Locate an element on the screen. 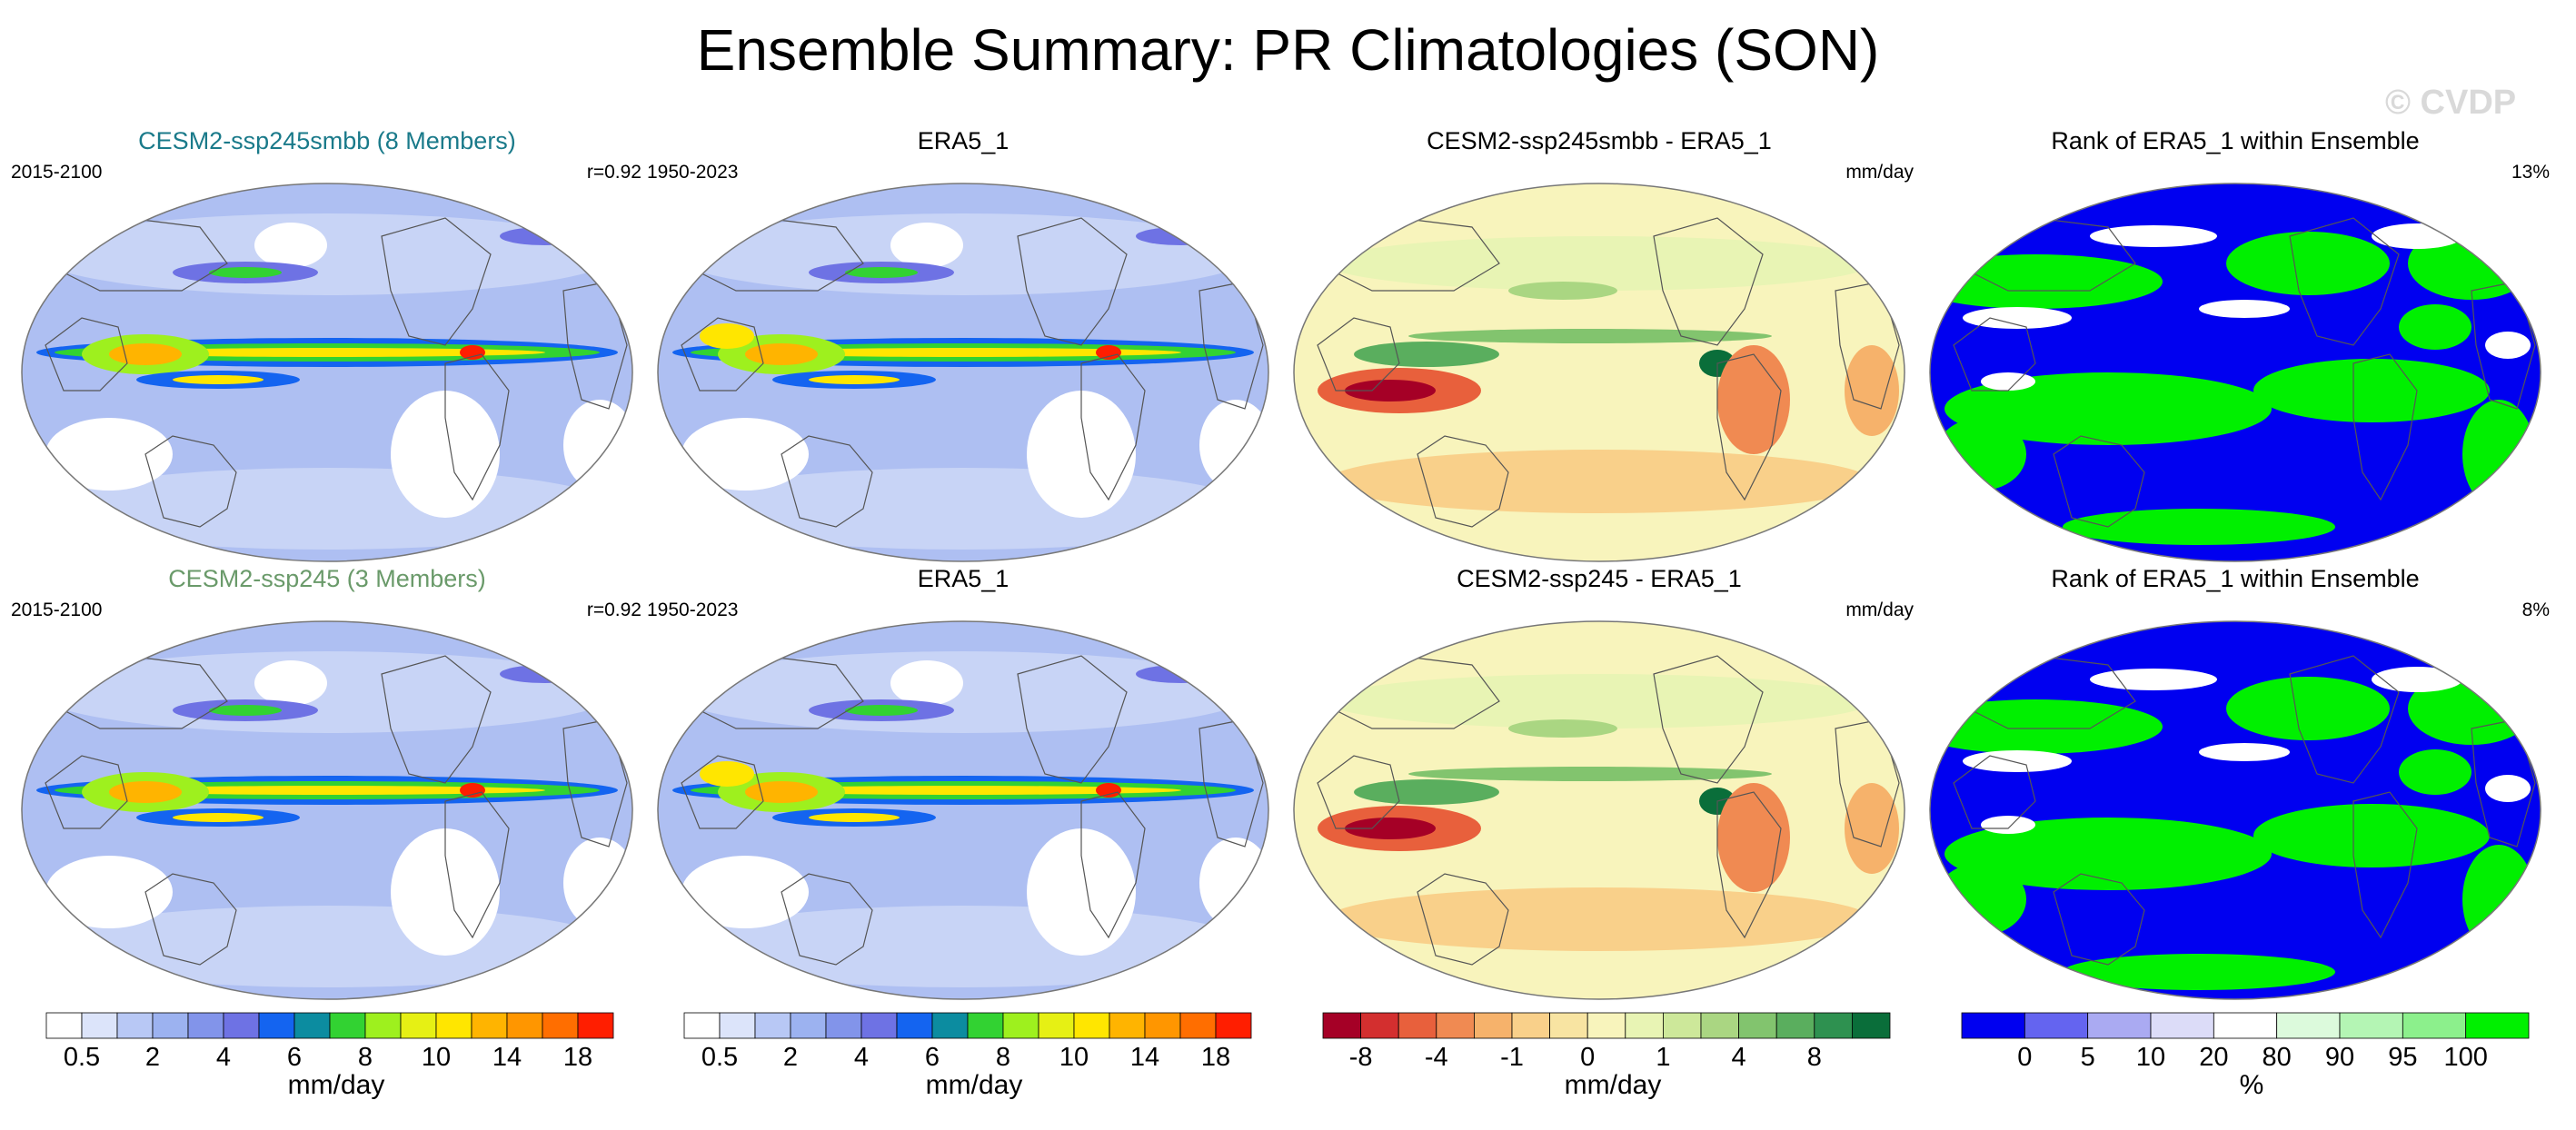 The image size is (2576, 1130). map-panel: CESM2-ssp245 - ERA5_1 mm/day is located at coordinates (1599, 783).